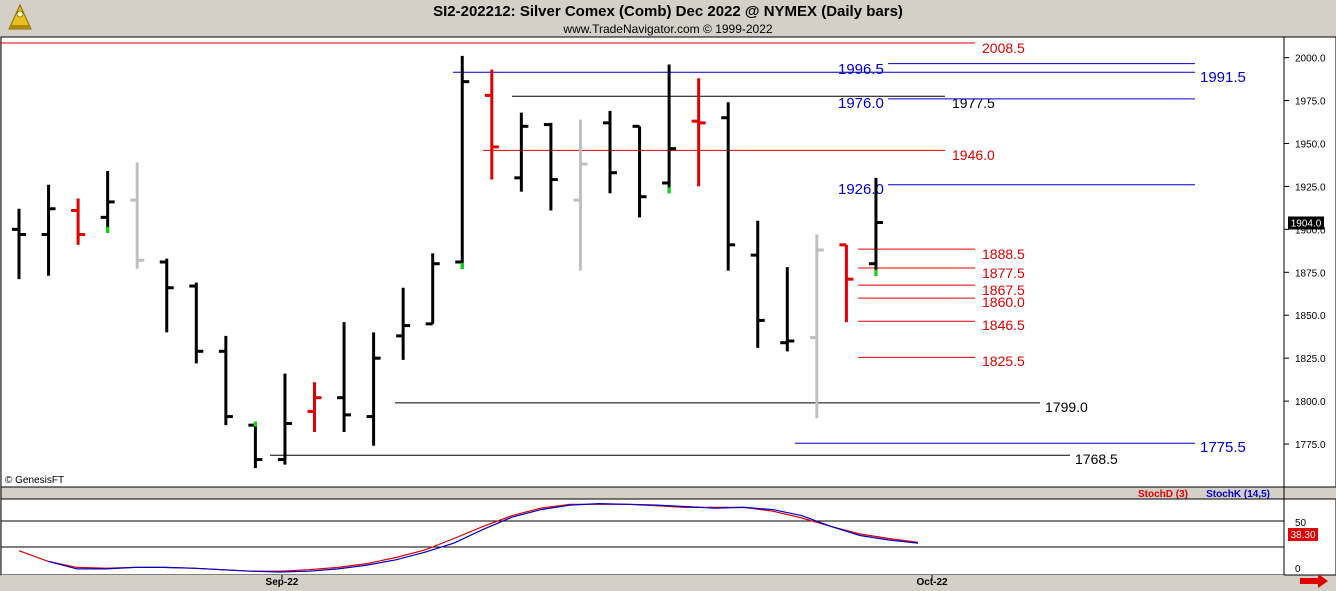 The height and width of the screenshot is (591, 1336). I want to click on level-label-5: 1946.0, so click(973, 155).